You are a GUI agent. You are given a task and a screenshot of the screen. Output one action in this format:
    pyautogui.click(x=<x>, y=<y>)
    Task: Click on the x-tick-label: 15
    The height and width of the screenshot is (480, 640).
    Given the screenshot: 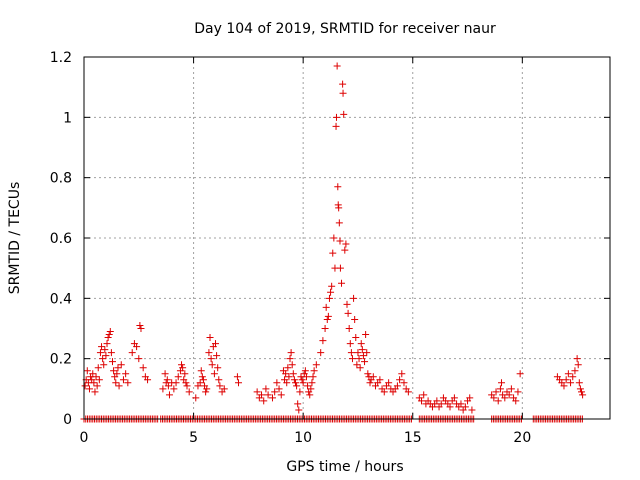 What is the action you would take?
    pyautogui.click(x=413, y=438)
    